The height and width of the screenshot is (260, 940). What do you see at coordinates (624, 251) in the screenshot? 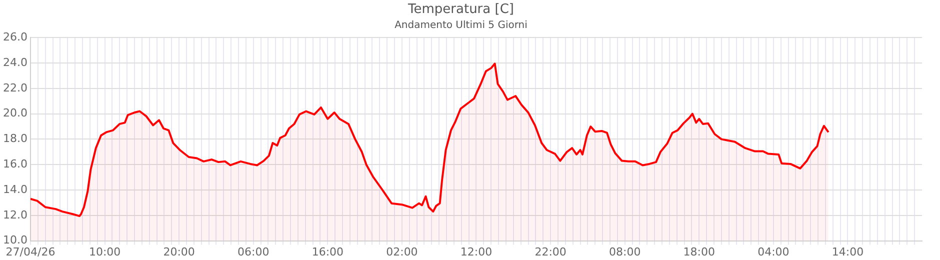
I see `x-tick-label: 08:00` at bounding box center [624, 251].